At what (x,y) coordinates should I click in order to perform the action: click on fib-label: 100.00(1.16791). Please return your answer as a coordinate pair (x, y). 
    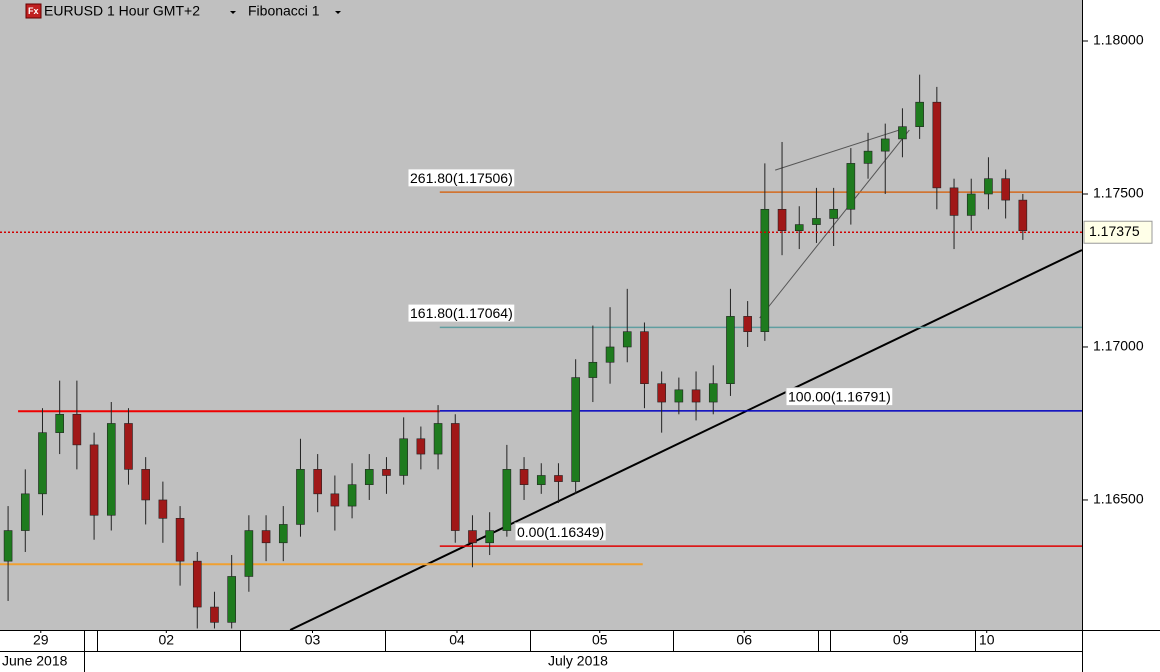
    Looking at the image, I should click on (839, 397).